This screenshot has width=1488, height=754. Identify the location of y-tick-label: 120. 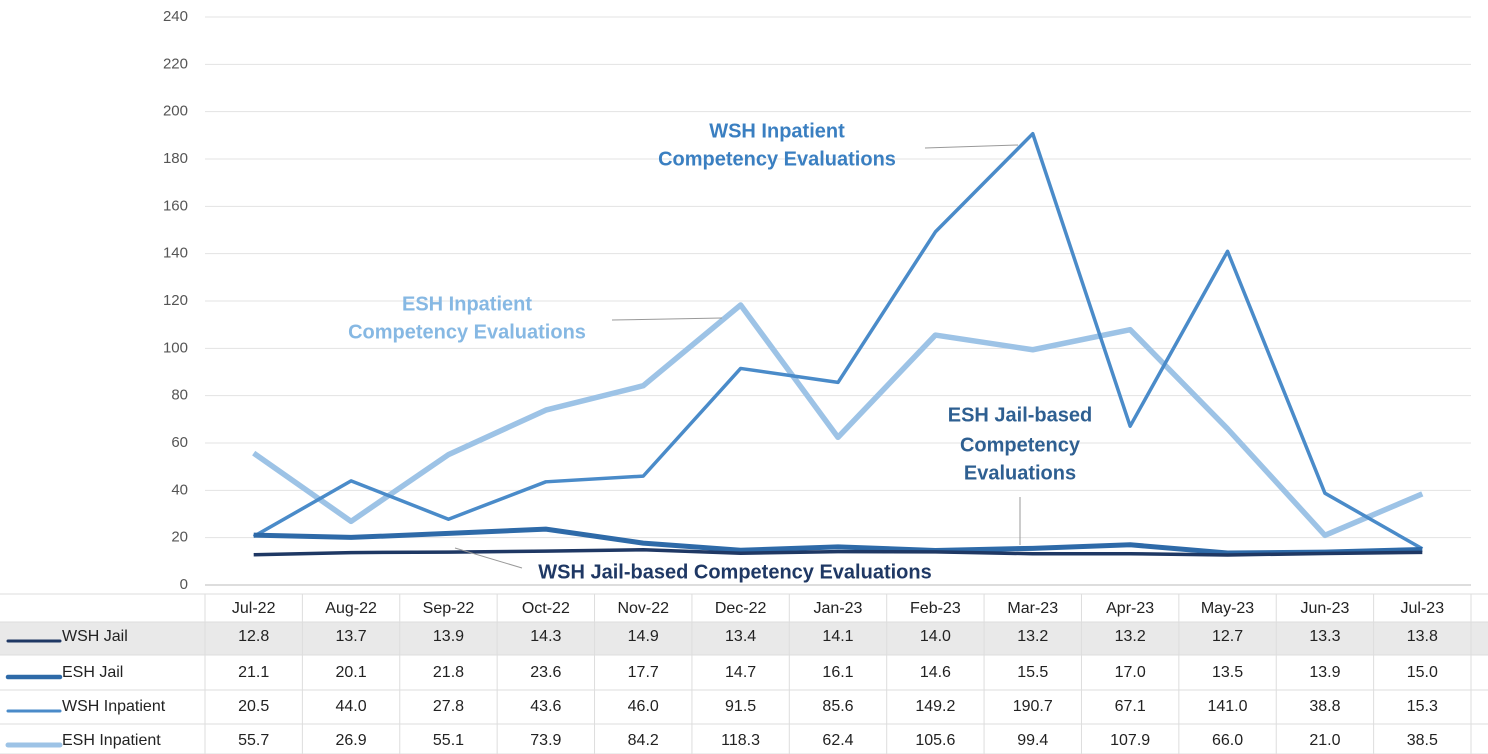
(175, 300).